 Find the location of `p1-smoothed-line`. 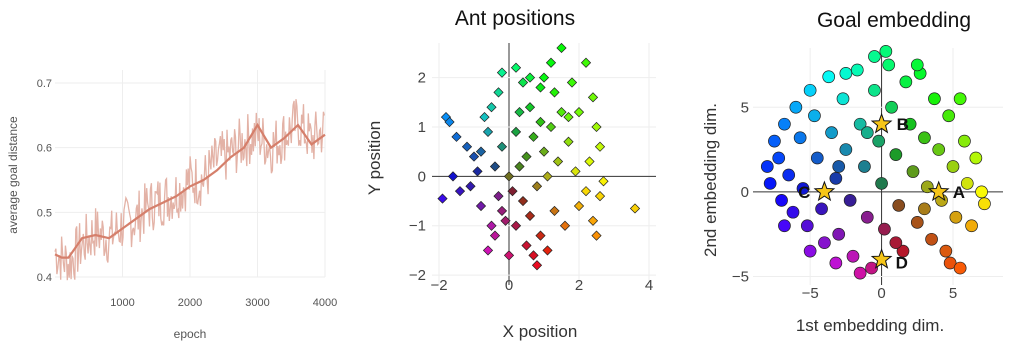

p1-smoothed-line is located at coordinates (190, 190).